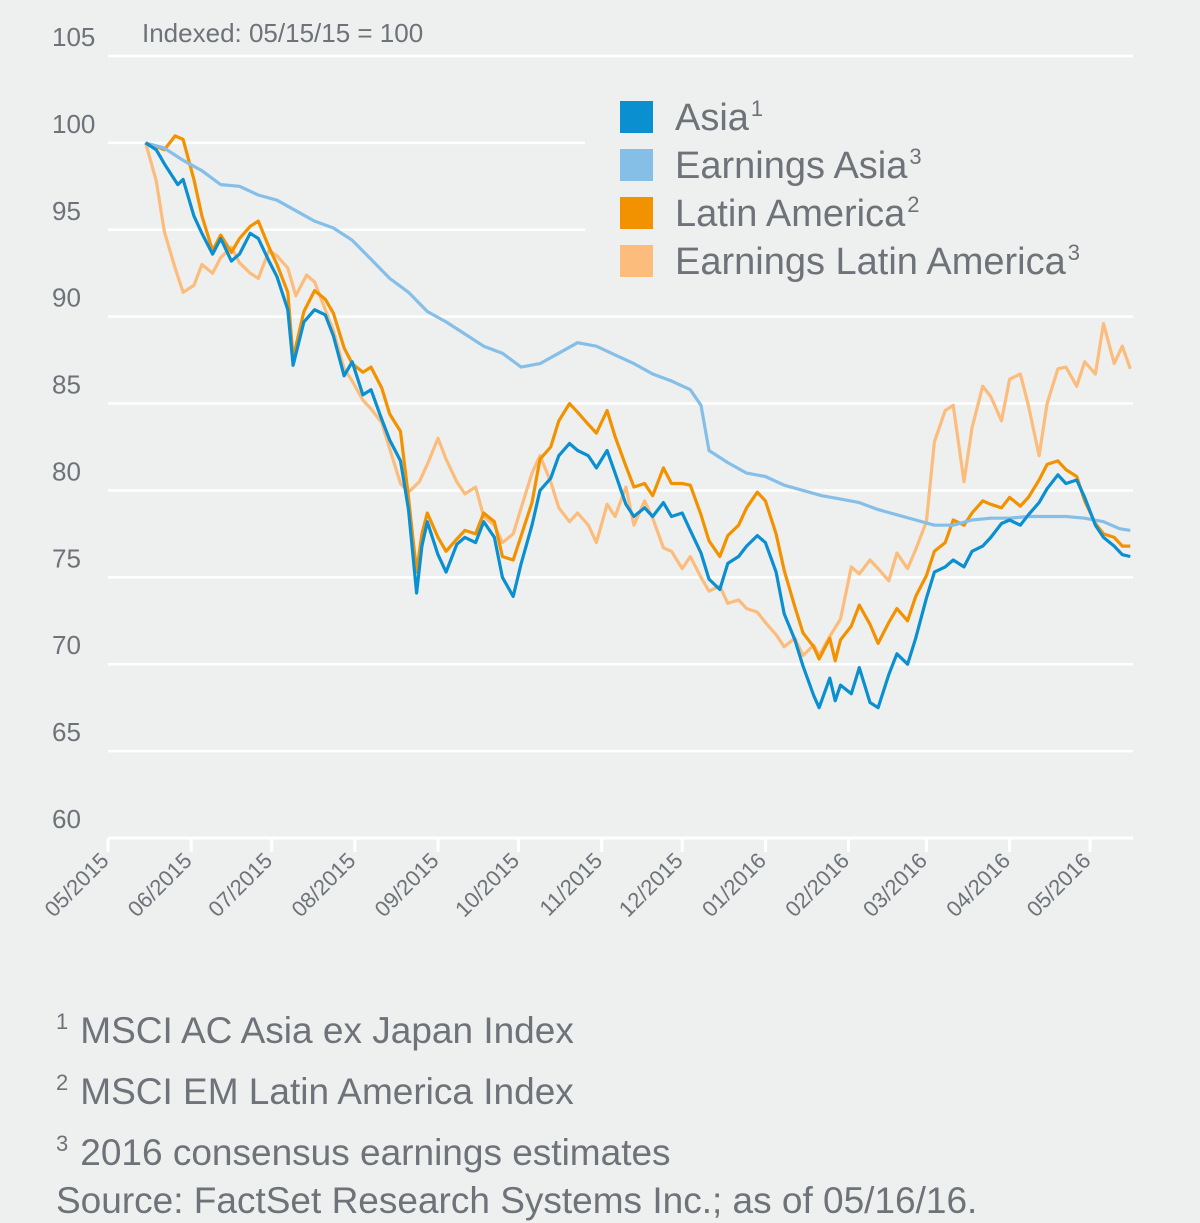 The image size is (1200, 1223). What do you see at coordinates (651, 885) in the screenshot?
I see `x-tick-label: 12/2015` at bounding box center [651, 885].